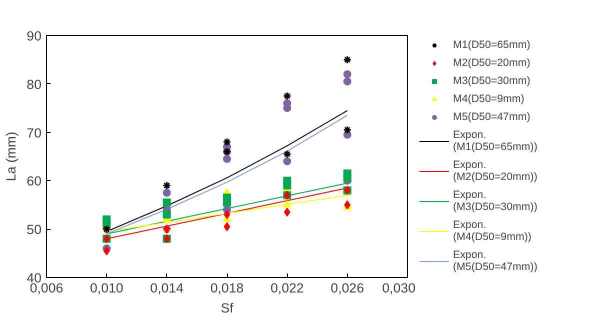 This screenshot has width=600, height=318. Describe the element at coordinates (492, 231) in the screenshot. I see `legend-label: Expon. (M4(D50=9mm))` at that location.